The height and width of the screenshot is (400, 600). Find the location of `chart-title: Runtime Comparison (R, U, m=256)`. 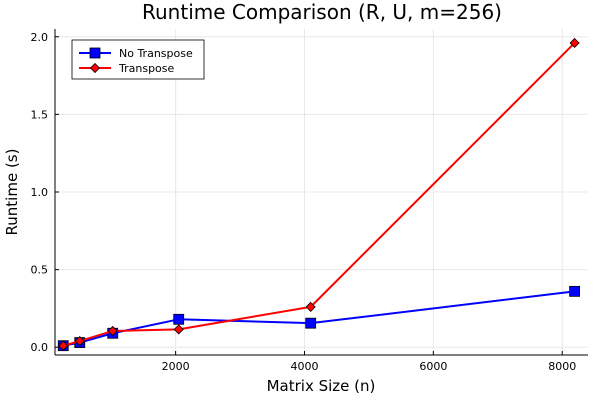

chart-title: Runtime Comparison (R, U, m=256) is located at coordinates (322, 12).